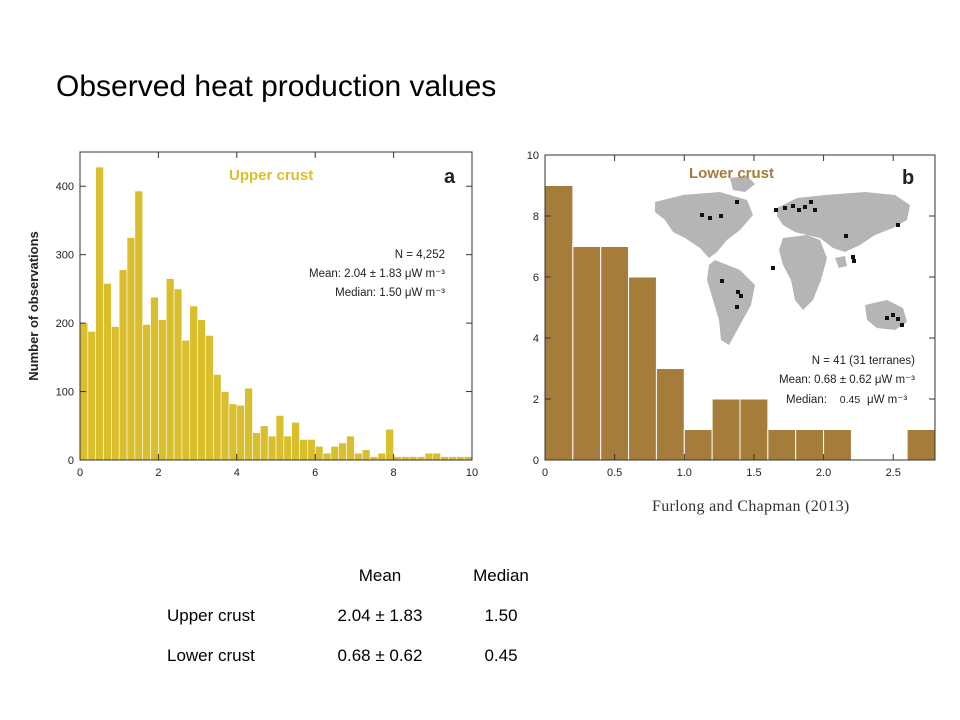 The width and height of the screenshot is (960, 720). I want to click on x-tick-label: 0, so click(545, 473).